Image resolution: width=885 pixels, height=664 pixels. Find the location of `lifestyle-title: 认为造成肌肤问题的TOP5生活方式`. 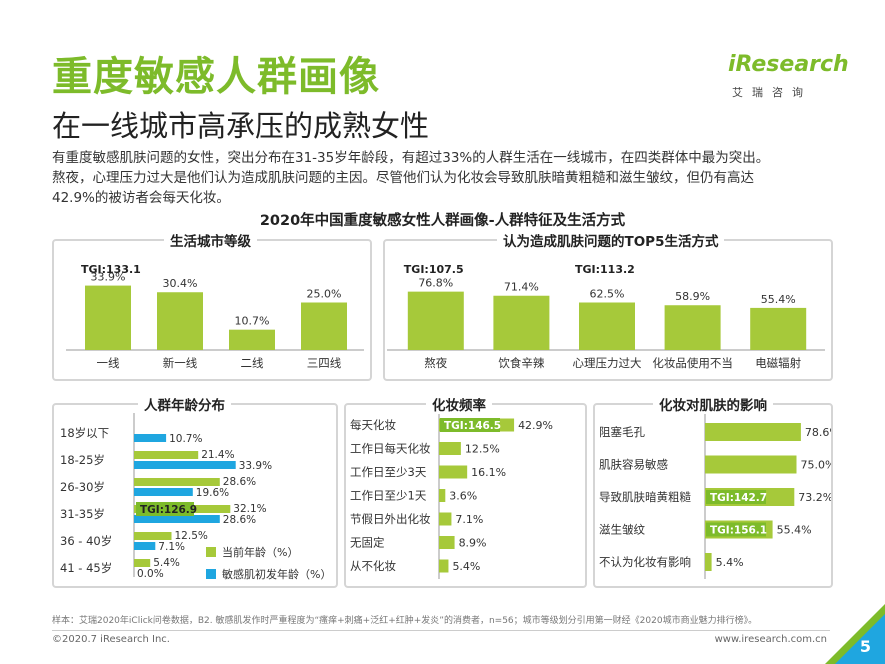

lifestyle-title: 认为造成肌肤问题的TOP5生活方式 is located at coordinates (611, 240).